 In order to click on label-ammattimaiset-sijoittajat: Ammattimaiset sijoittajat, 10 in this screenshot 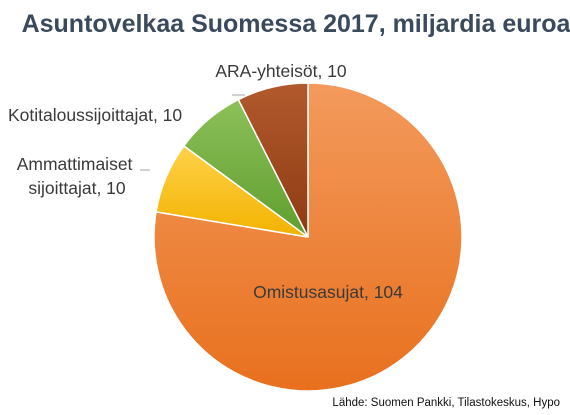, I will do `click(77, 176)`.